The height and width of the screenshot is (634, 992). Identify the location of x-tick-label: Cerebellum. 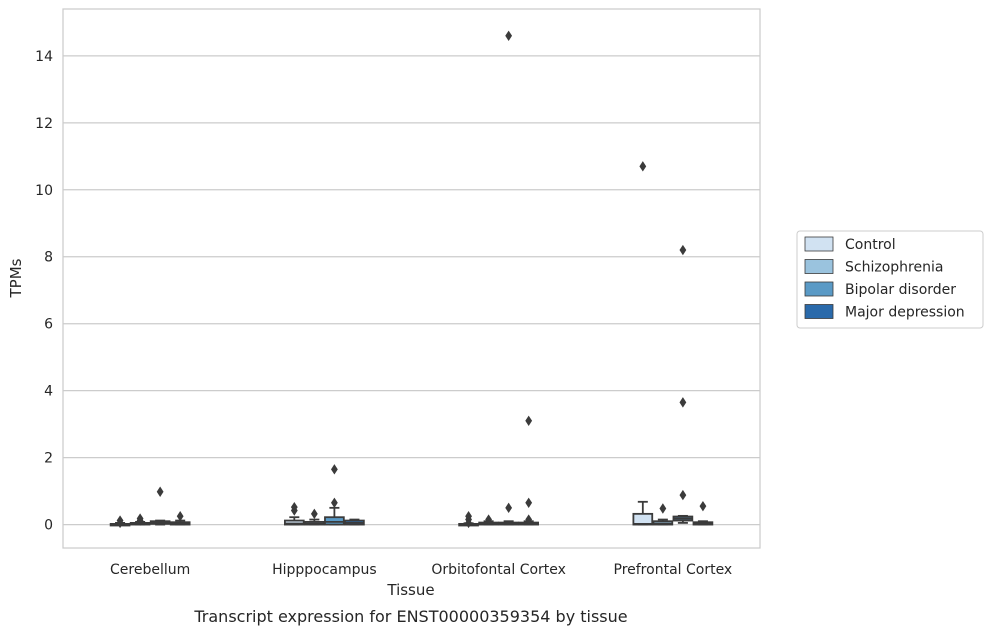
(150, 570).